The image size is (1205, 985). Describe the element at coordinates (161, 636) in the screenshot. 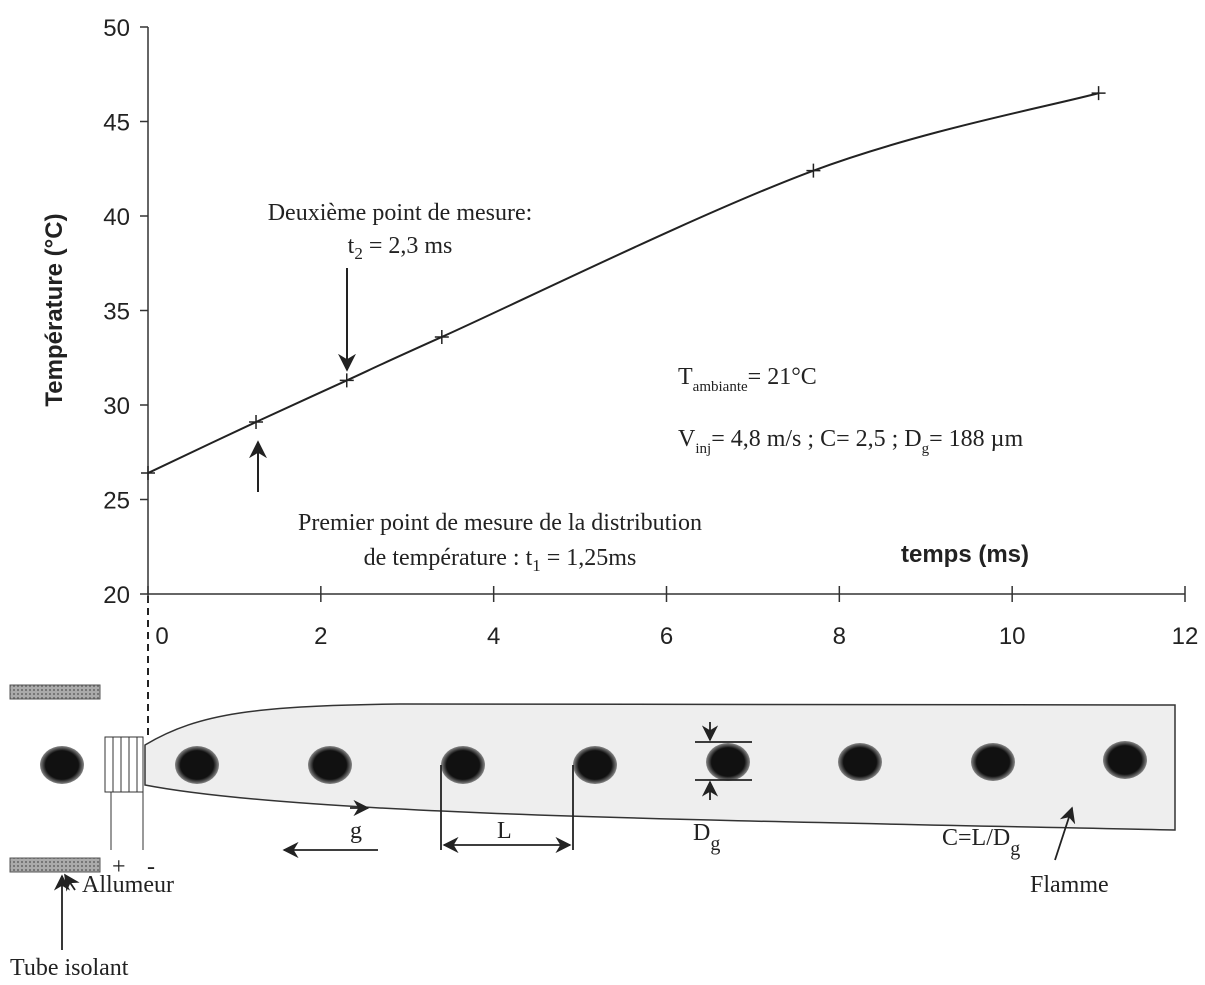

I see `x-tick-label: 0` at that location.